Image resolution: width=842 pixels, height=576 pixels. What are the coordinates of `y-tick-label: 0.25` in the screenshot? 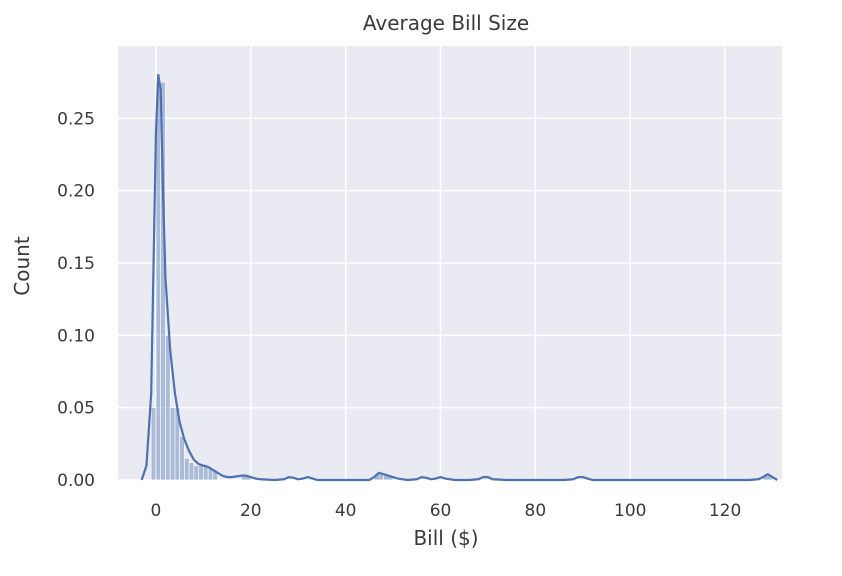 It's located at (76, 119).